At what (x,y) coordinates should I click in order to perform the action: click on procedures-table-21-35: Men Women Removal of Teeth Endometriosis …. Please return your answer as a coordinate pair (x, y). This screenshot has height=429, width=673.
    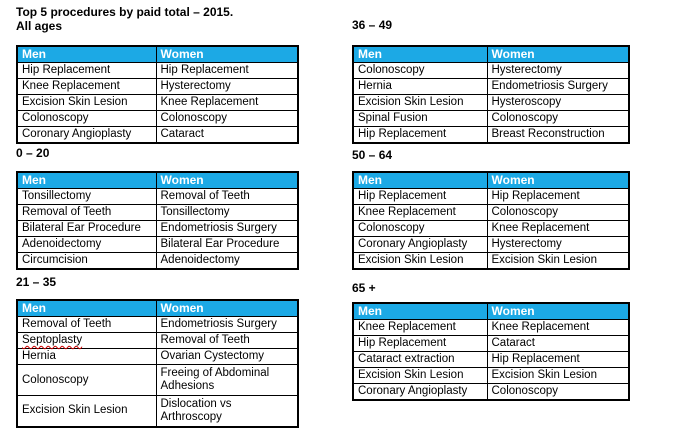
    Looking at the image, I should click on (157, 363).